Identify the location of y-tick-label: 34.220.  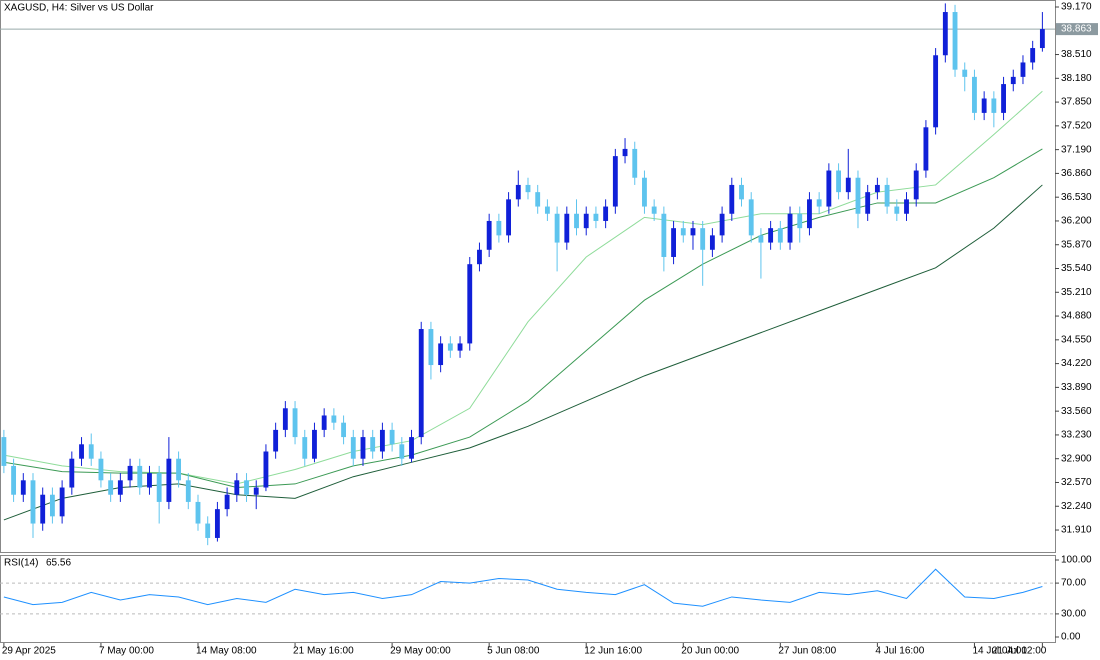
(1076, 363).